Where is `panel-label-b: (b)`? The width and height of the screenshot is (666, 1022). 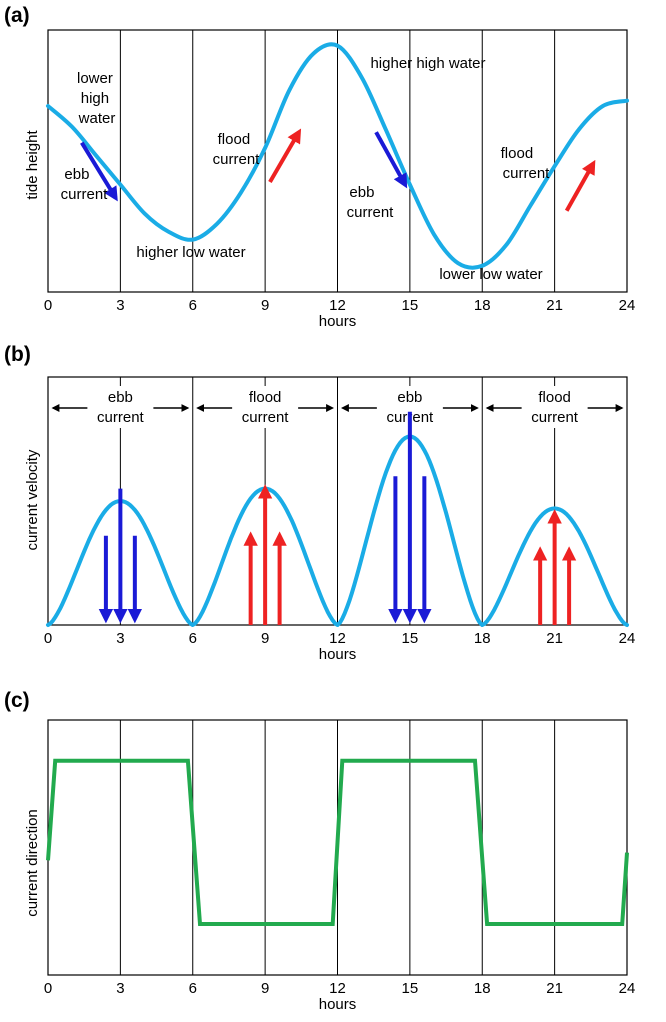 panel-label-b: (b) is located at coordinates (17, 354).